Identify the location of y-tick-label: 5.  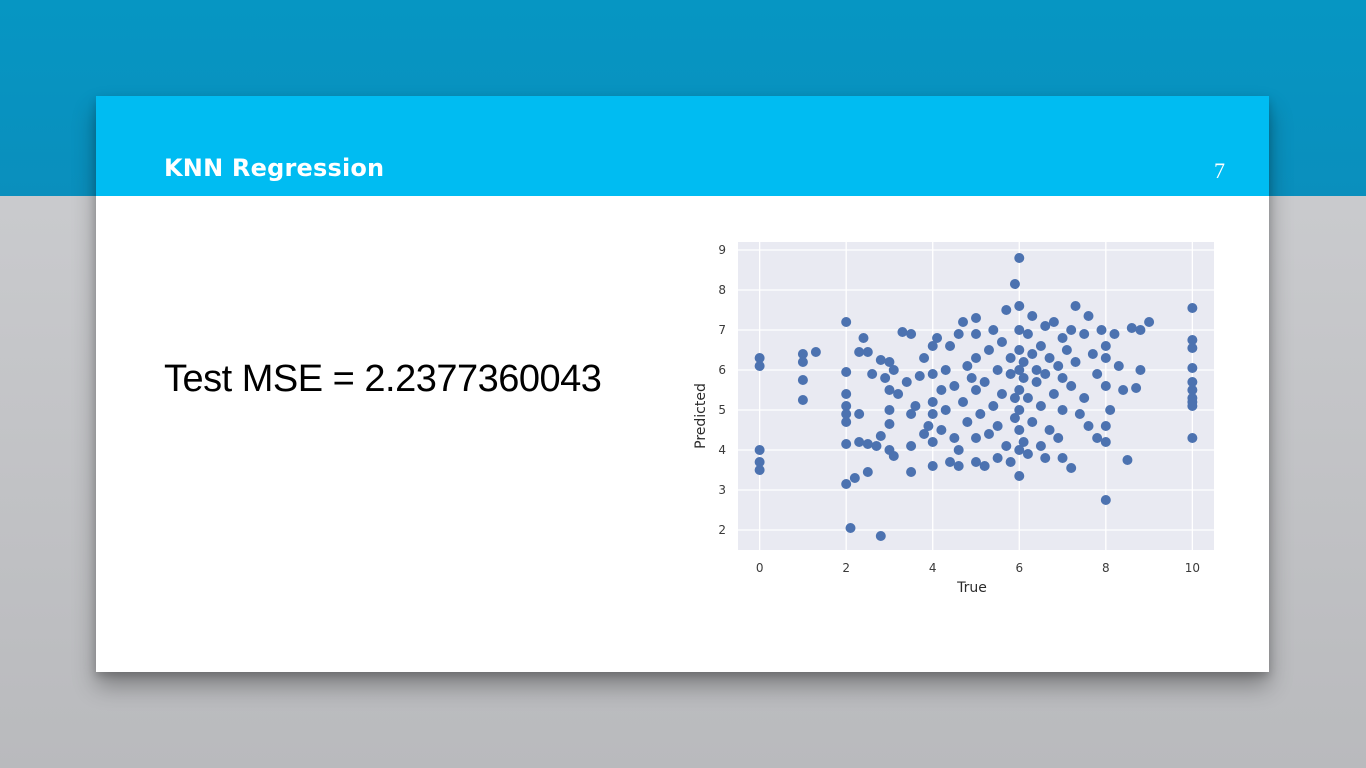
(722, 410).